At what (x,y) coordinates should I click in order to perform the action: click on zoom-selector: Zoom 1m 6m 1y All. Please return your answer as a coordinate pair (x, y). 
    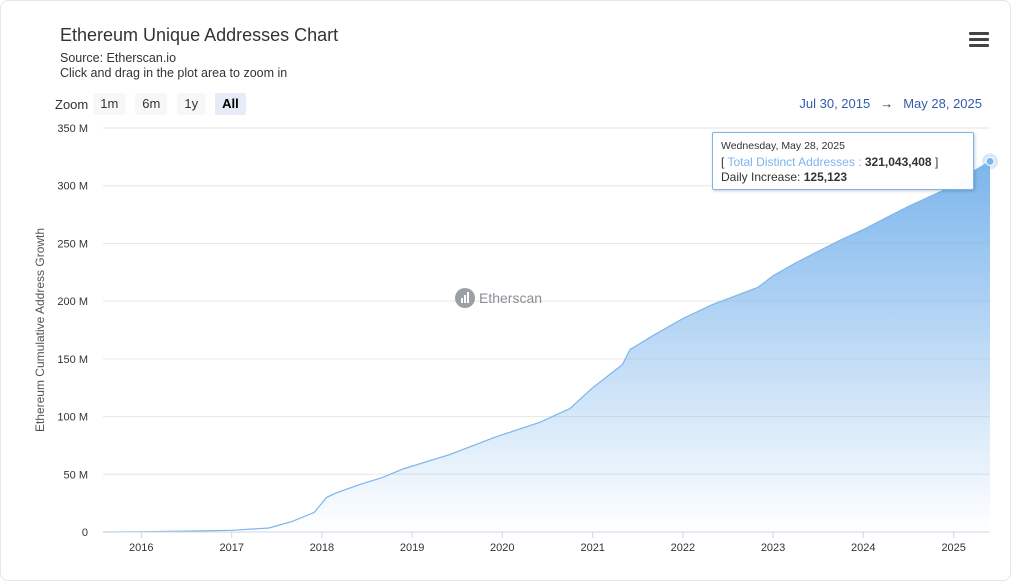
    Looking at the image, I should click on (155, 104).